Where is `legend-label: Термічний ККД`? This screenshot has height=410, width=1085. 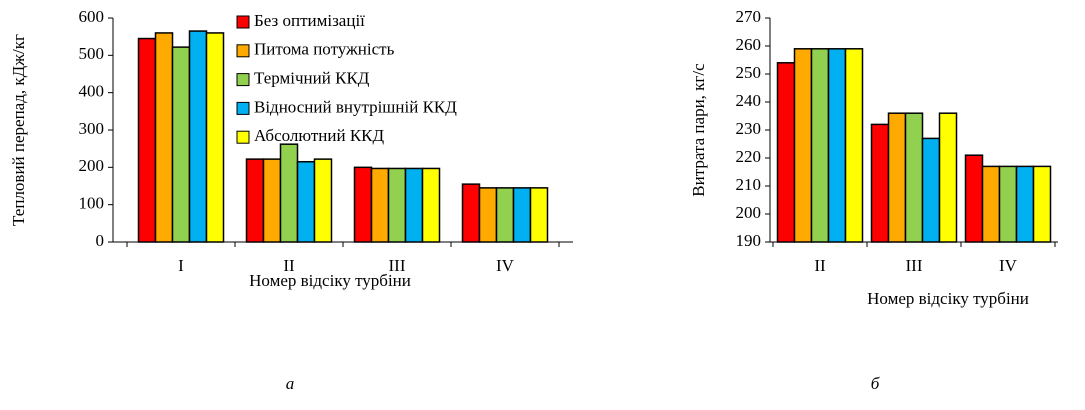
legend-label: Термічний ККД is located at coordinates (312, 78).